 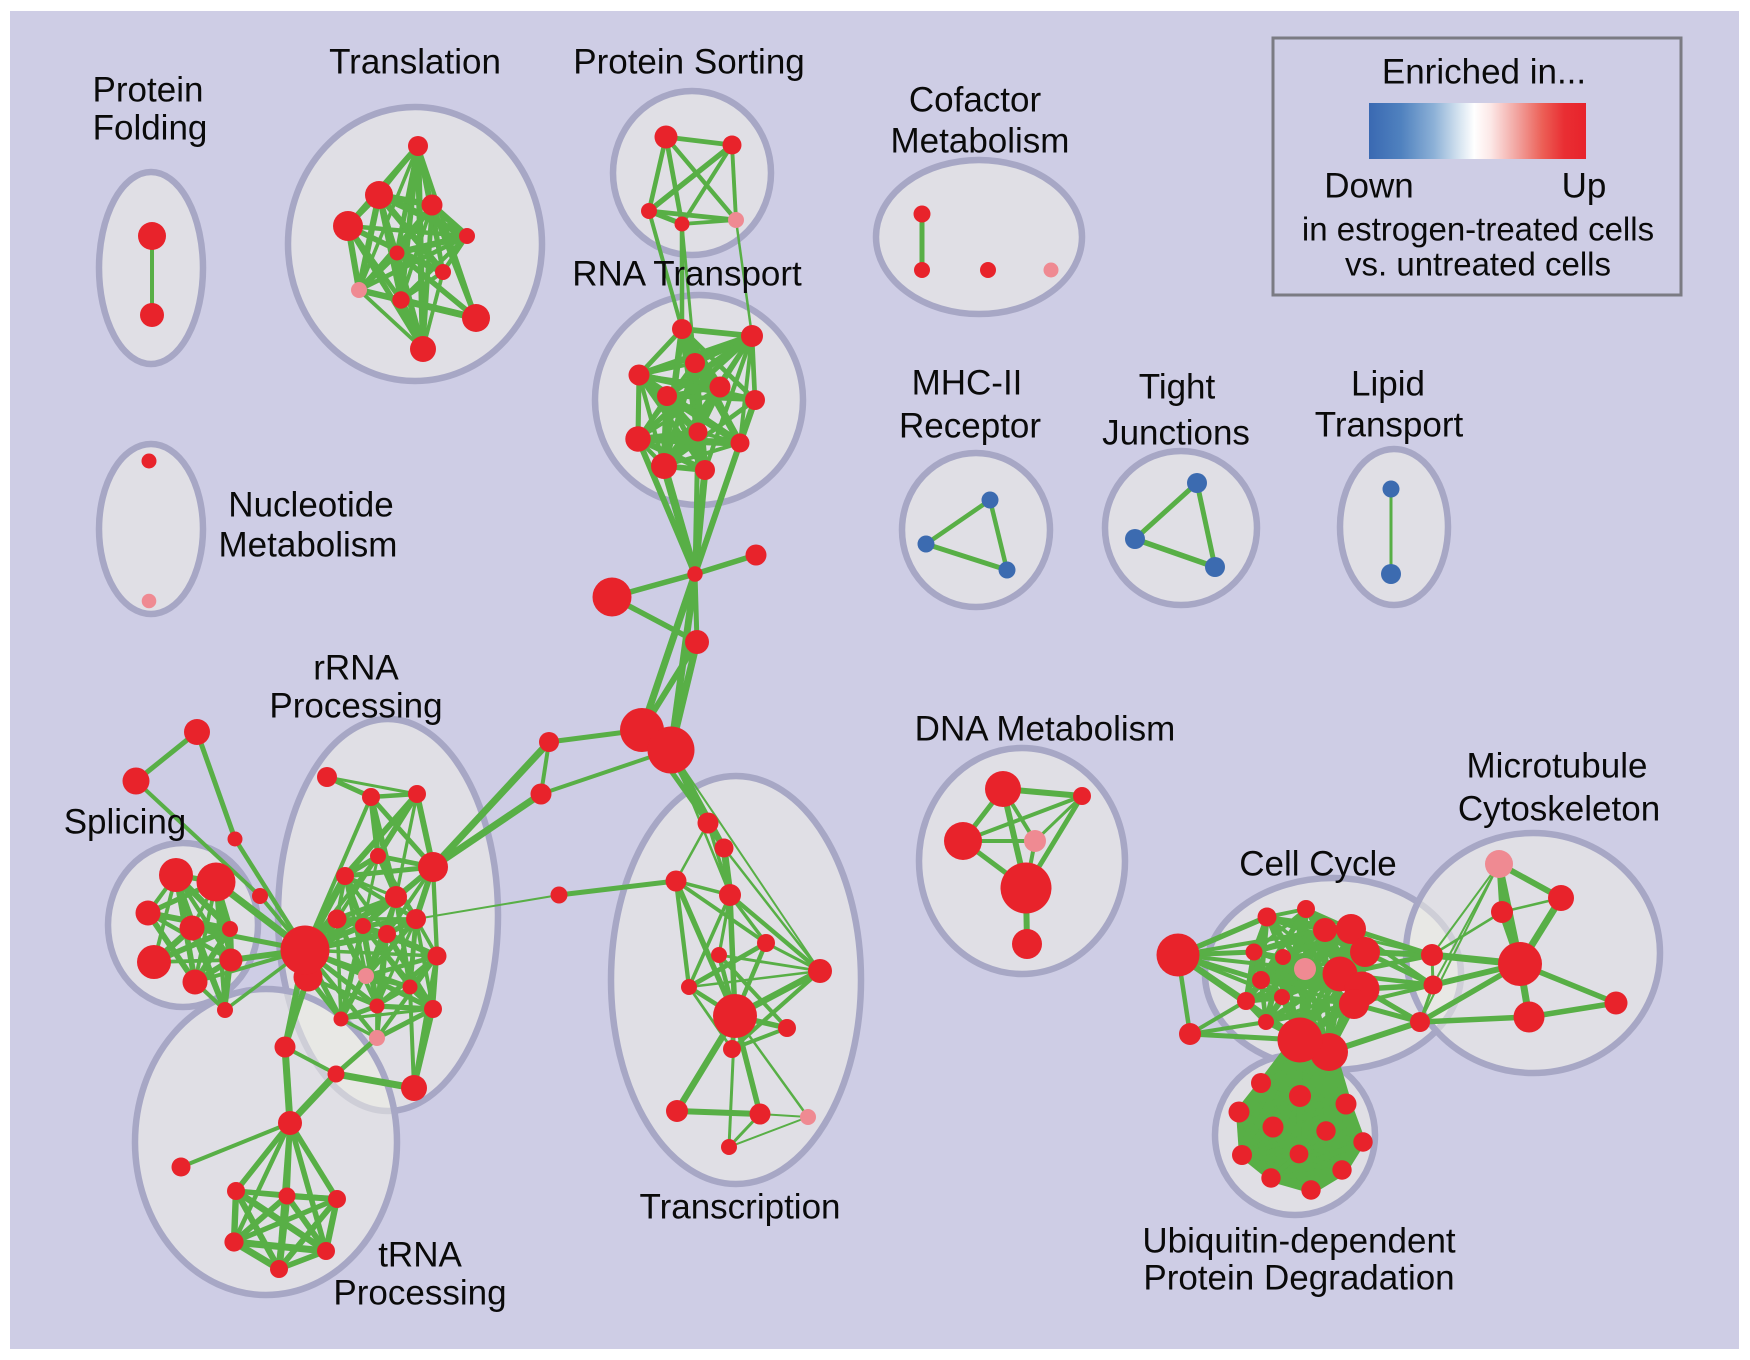 I want to click on svg-text: Protein Degradation, so click(x=1298, y=1278).